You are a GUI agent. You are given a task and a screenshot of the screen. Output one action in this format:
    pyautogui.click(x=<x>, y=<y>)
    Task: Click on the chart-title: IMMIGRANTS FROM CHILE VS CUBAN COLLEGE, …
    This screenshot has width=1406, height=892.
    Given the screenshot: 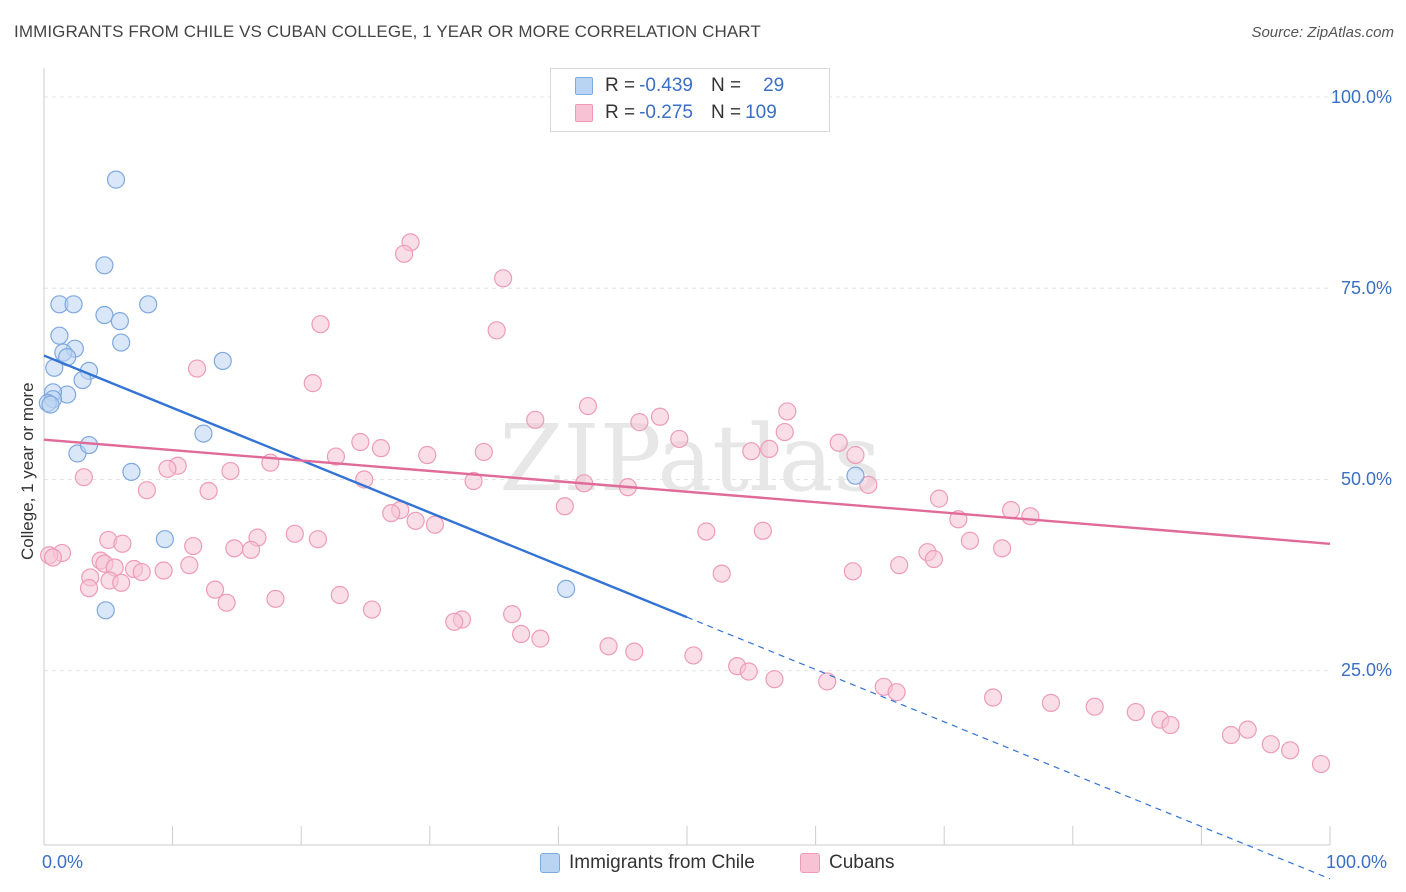 What is the action you would take?
    pyautogui.click(x=387, y=31)
    